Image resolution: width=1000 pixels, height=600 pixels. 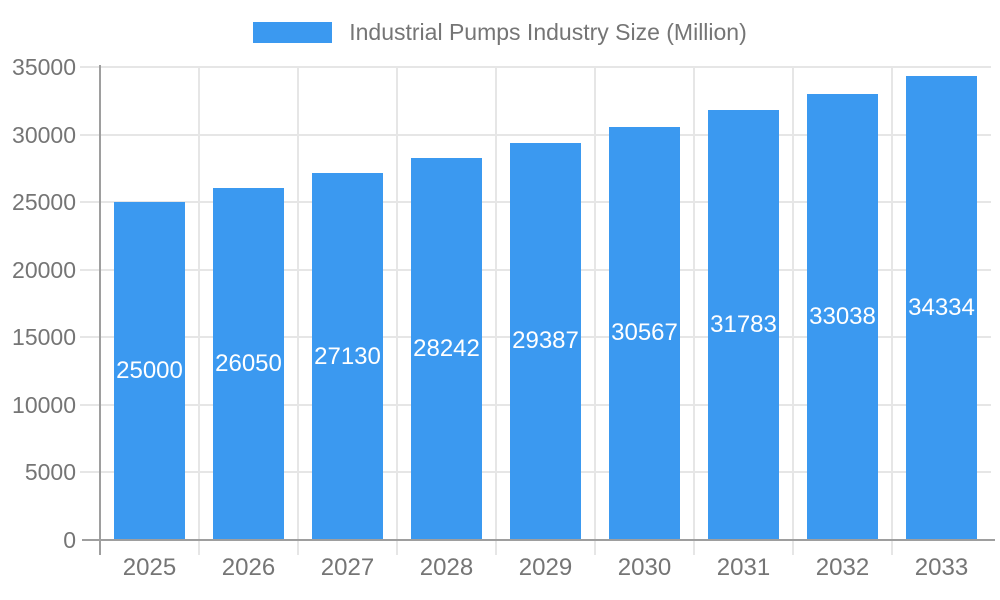 I want to click on x-tick-label: 2030, so click(x=644, y=567).